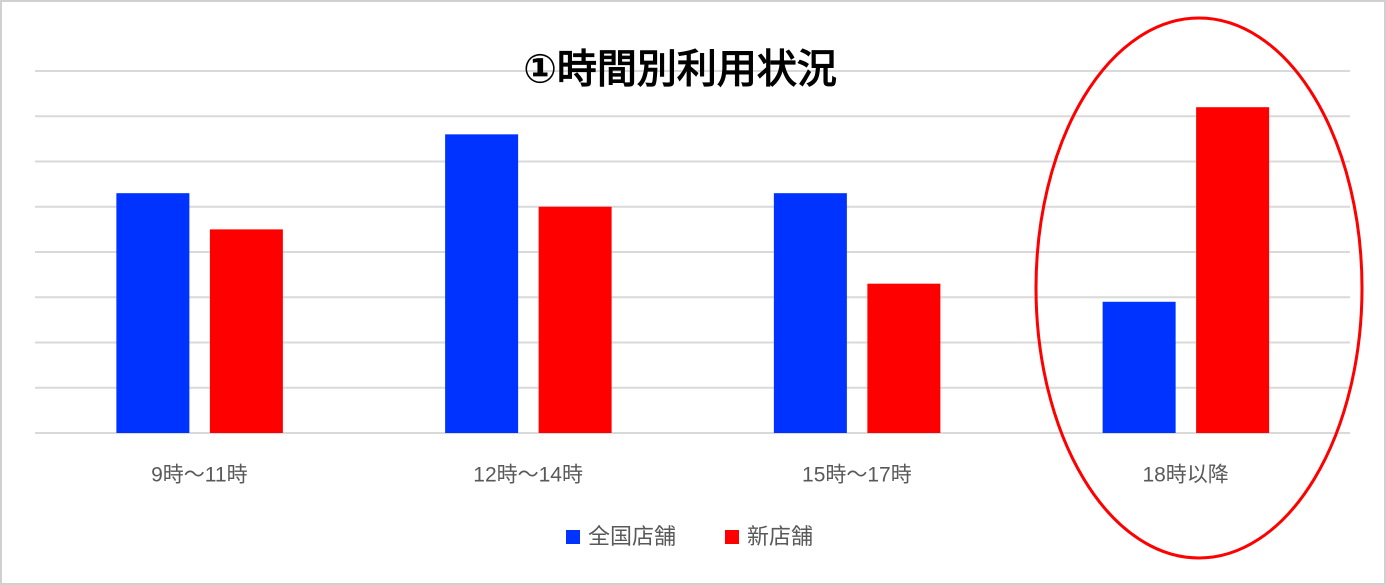 The width and height of the screenshot is (1386, 585). What do you see at coordinates (528, 475) in the screenshot?
I see `x-tick-label: 12時～14時` at bounding box center [528, 475].